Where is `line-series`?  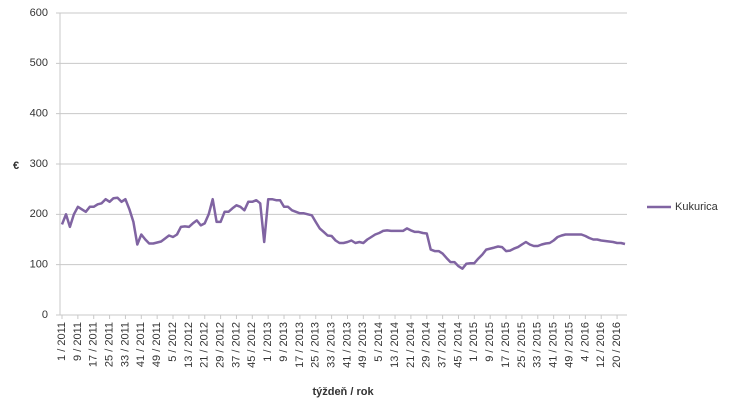 line-series is located at coordinates (343, 233).